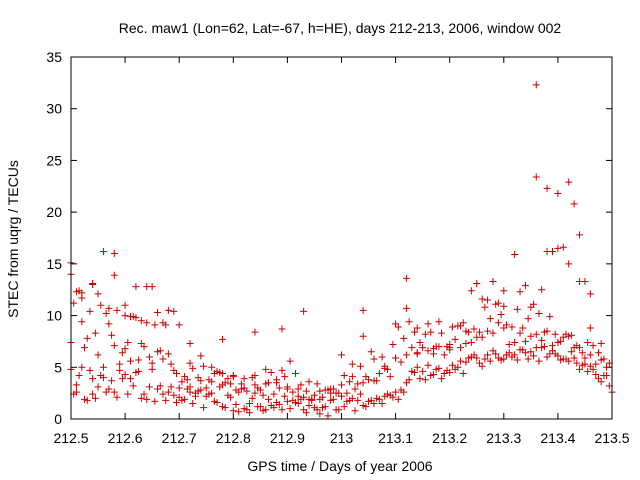 Image resolution: width=640 pixels, height=480 pixels. What do you see at coordinates (233, 438) in the screenshot?
I see `x-tick-label: 212.8` at bounding box center [233, 438].